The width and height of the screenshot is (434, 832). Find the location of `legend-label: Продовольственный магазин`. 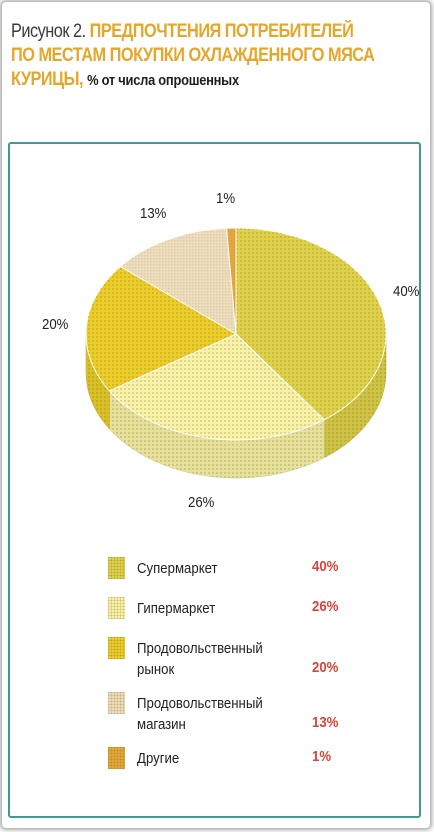

legend-label: Продовольственный магазин is located at coordinates (200, 714).